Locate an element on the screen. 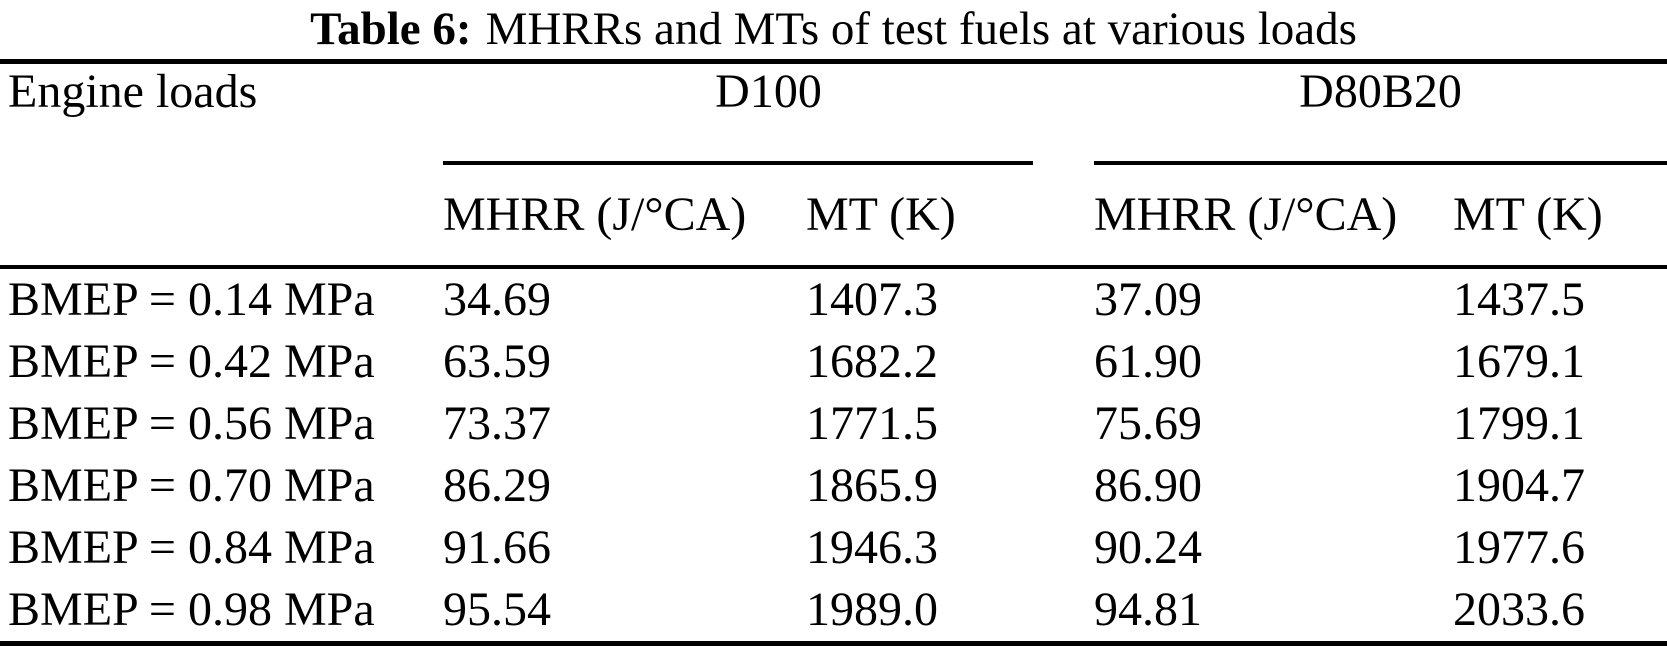  cell-d80b20-mt: 1437.5 is located at coordinates (1519, 299).